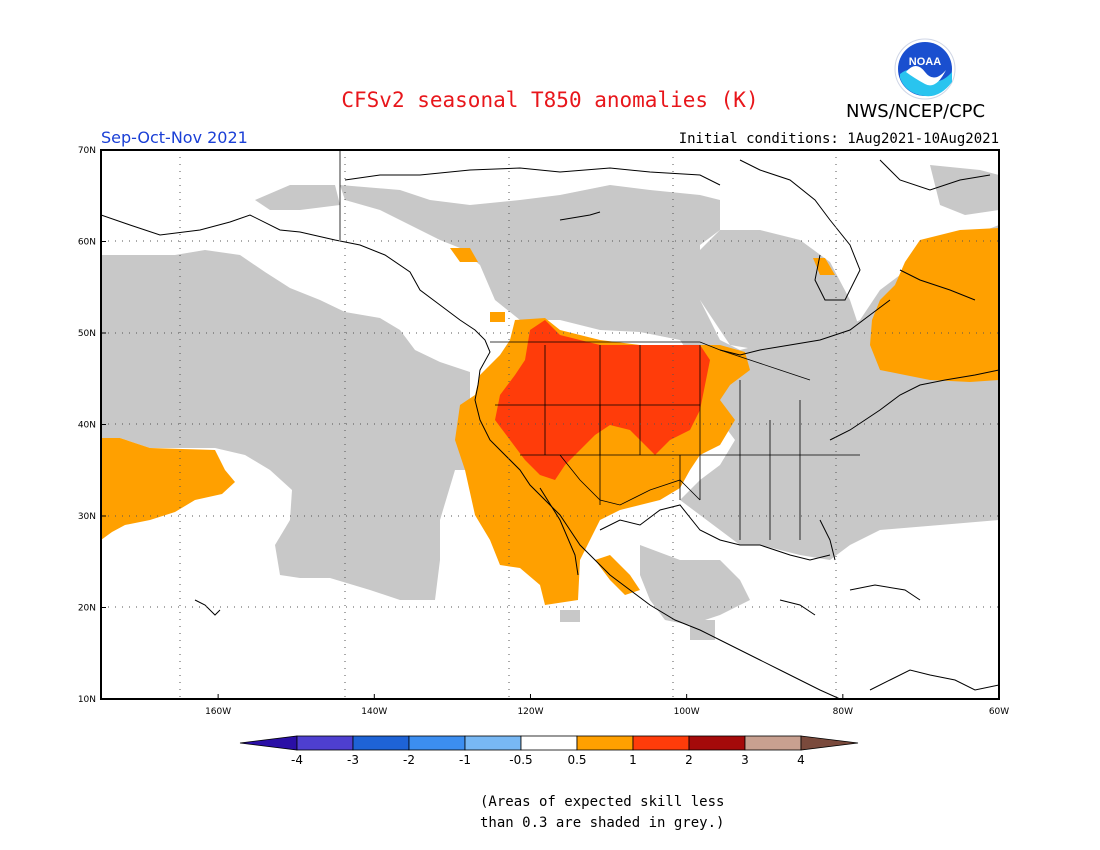 The height and width of the screenshot is (850, 1100). Describe the element at coordinates (999, 712) in the screenshot. I see `lon-tick-label: 60W` at that location.